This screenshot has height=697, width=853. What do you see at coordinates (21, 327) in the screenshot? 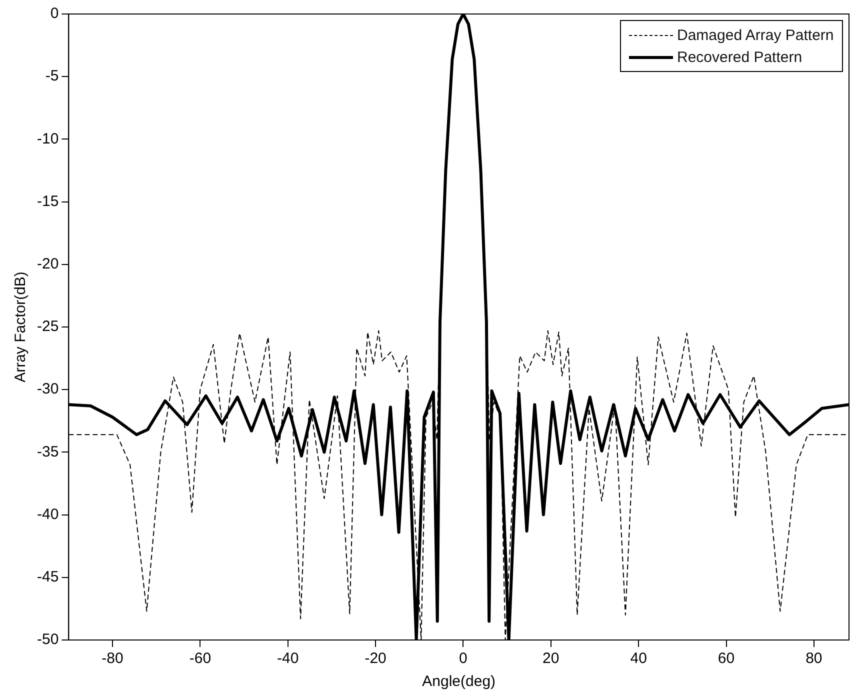
I see `y-axis-title: Array Factor(dB)` at bounding box center [21, 327].